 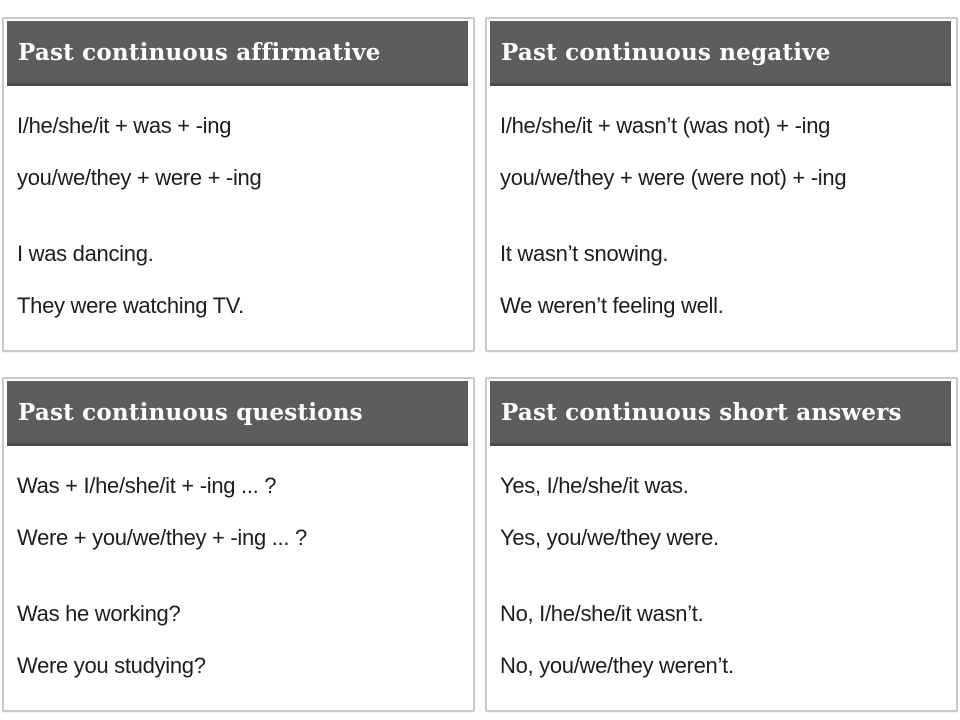 What do you see at coordinates (666, 52) in the screenshot?
I see `card-title: Past continuous negative` at bounding box center [666, 52].